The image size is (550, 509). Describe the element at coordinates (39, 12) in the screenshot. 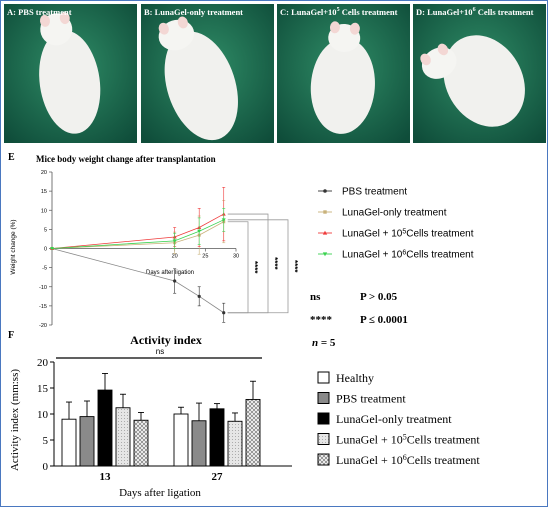

I see `photo-label-a: A: PBS treatment` at that location.